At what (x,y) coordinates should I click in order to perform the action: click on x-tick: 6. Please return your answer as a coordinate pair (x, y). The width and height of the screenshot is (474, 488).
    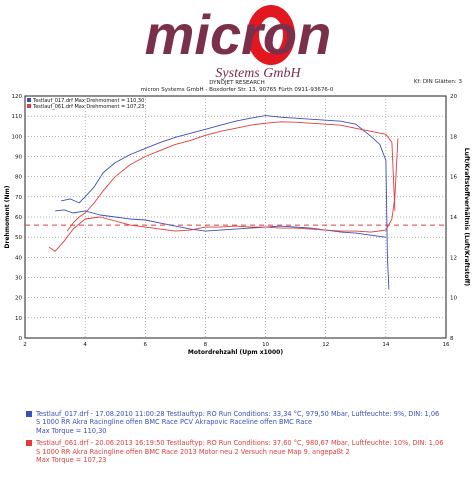
    Looking at the image, I should click on (146, 345).